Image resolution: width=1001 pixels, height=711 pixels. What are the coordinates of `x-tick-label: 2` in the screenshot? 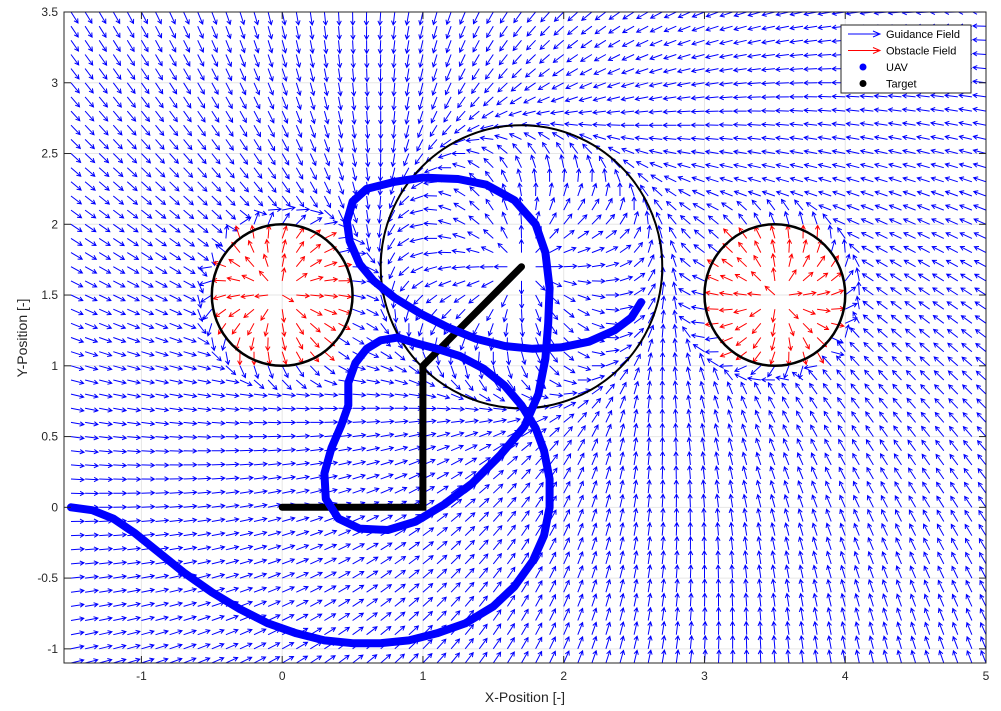 It's located at (563, 676).